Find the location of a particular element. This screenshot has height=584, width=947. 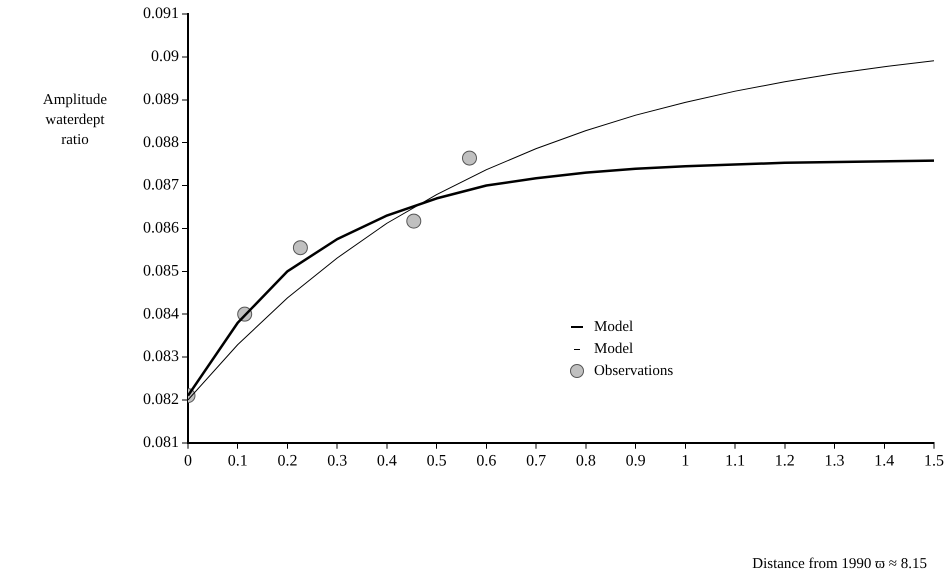

x-tick-label: 0.9 is located at coordinates (636, 461).